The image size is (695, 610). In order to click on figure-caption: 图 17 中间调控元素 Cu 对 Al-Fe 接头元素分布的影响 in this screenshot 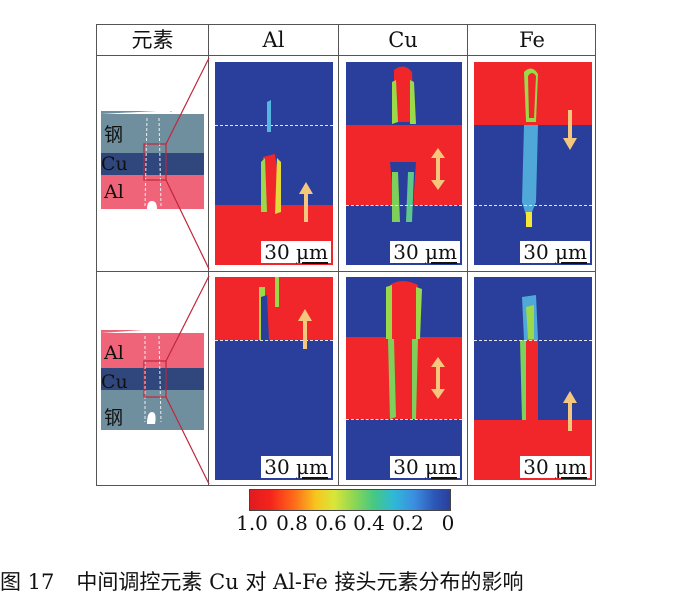, I will do `click(347, 581)`.